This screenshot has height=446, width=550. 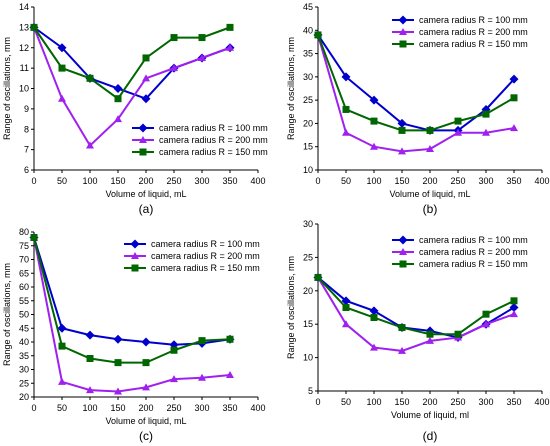 I want to click on y-tick-label: 12, so click(x=24, y=48).